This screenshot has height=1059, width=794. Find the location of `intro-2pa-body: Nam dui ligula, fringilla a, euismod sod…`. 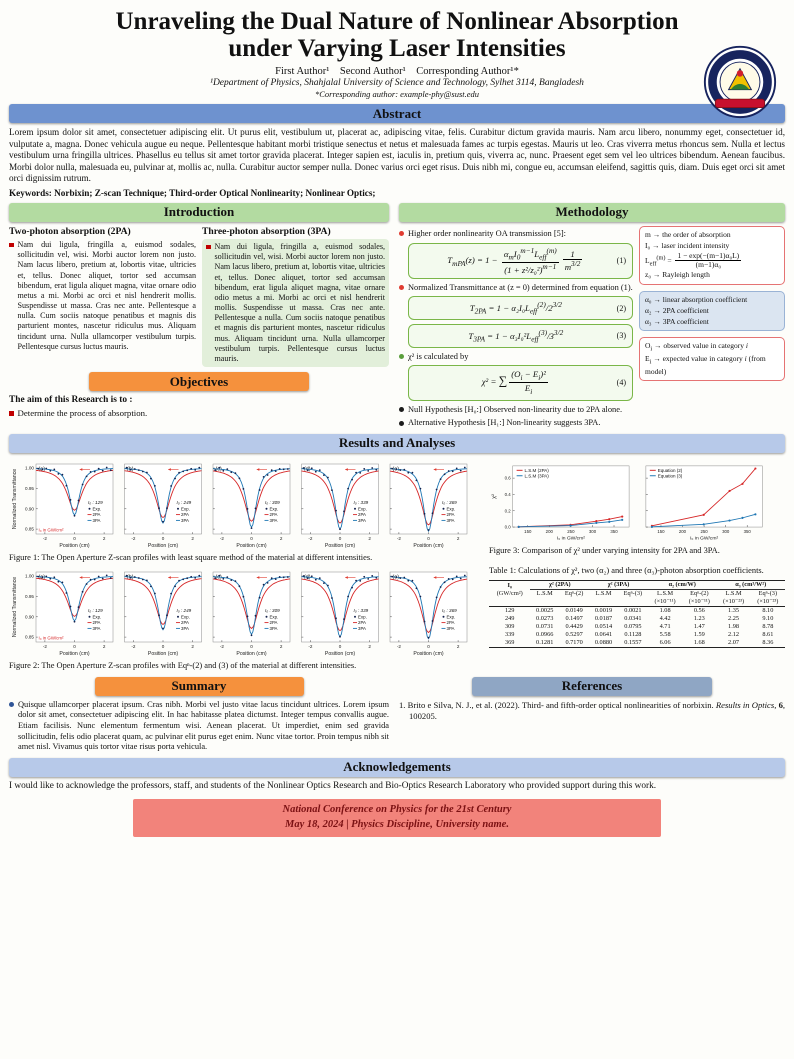

intro-2pa-body: Nam dui ligula, fringilla a, euismod sod… is located at coordinates (107, 295).